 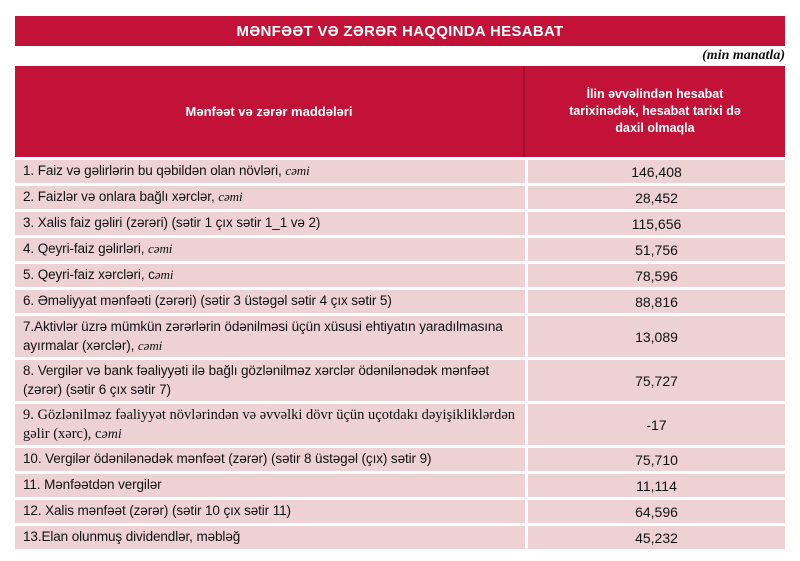 What do you see at coordinates (270, 111) in the screenshot?
I see `column-header-items: Mənfəət və zərər maddələri` at bounding box center [270, 111].